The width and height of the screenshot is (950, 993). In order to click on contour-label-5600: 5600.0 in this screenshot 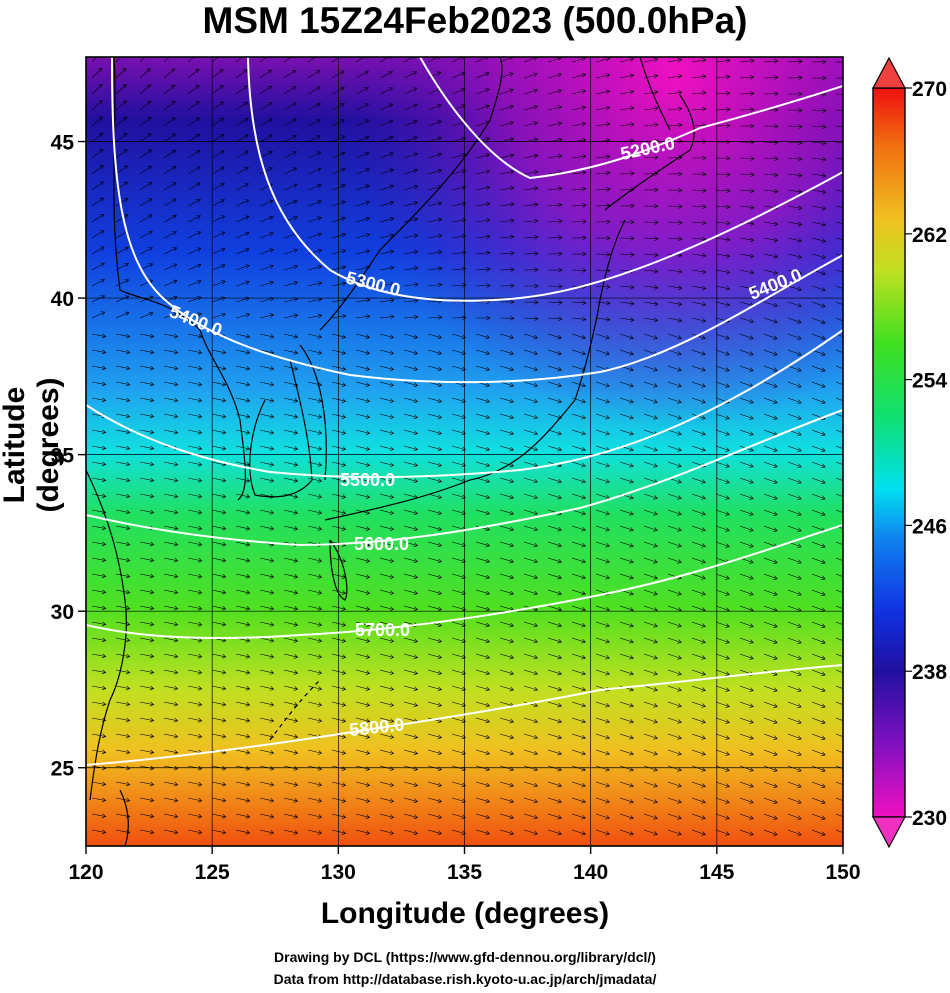, I will do `click(381, 544)`.